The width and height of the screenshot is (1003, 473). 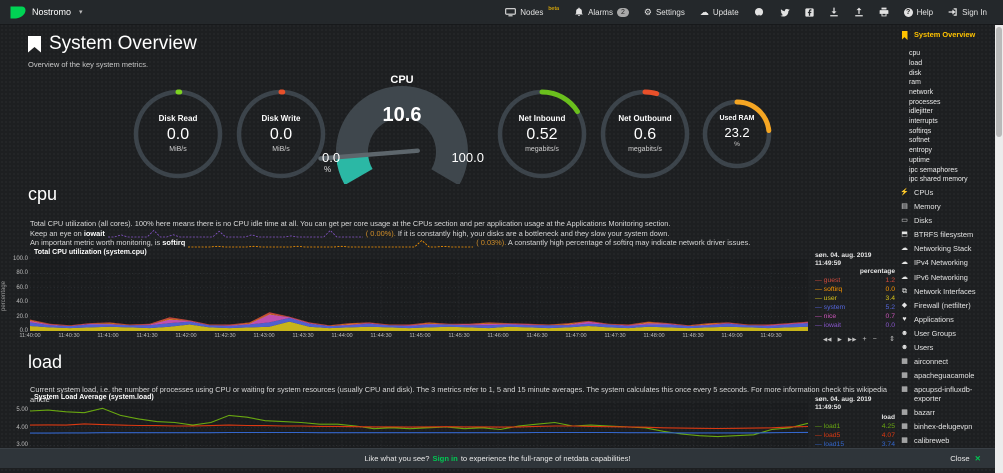 What do you see at coordinates (34, 44) in the screenshot?
I see `bookmark-icon` at bounding box center [34, 44].